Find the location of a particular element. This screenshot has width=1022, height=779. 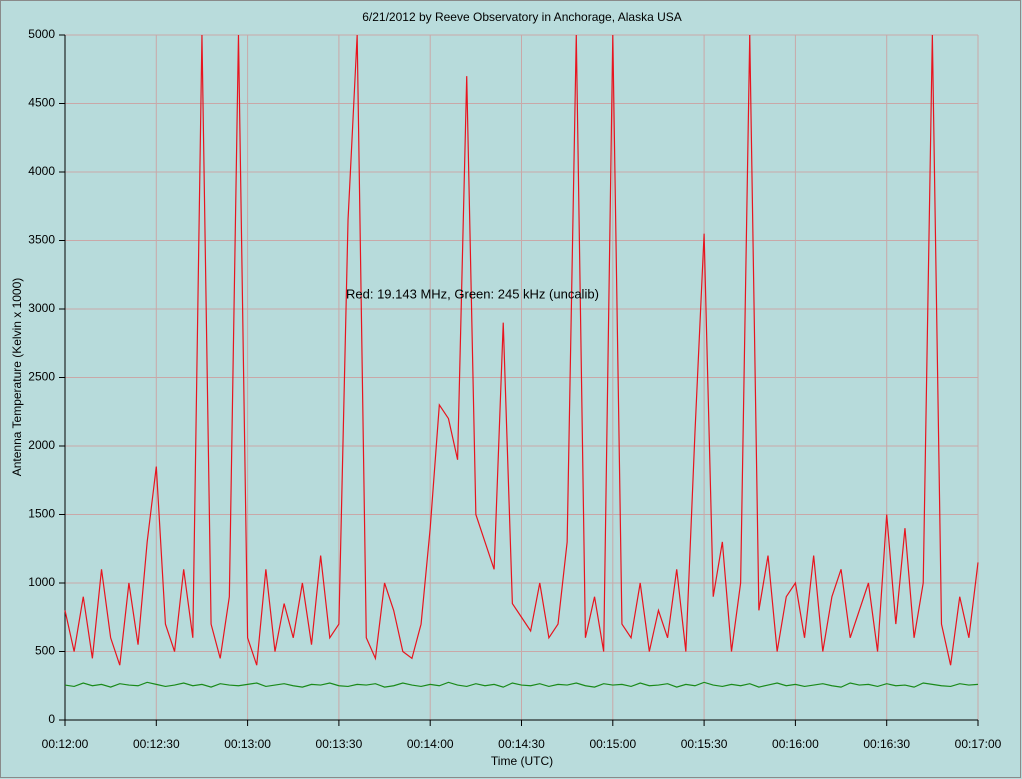

x-tick-label: 00:12:30 is located at coordinates (156, 744).